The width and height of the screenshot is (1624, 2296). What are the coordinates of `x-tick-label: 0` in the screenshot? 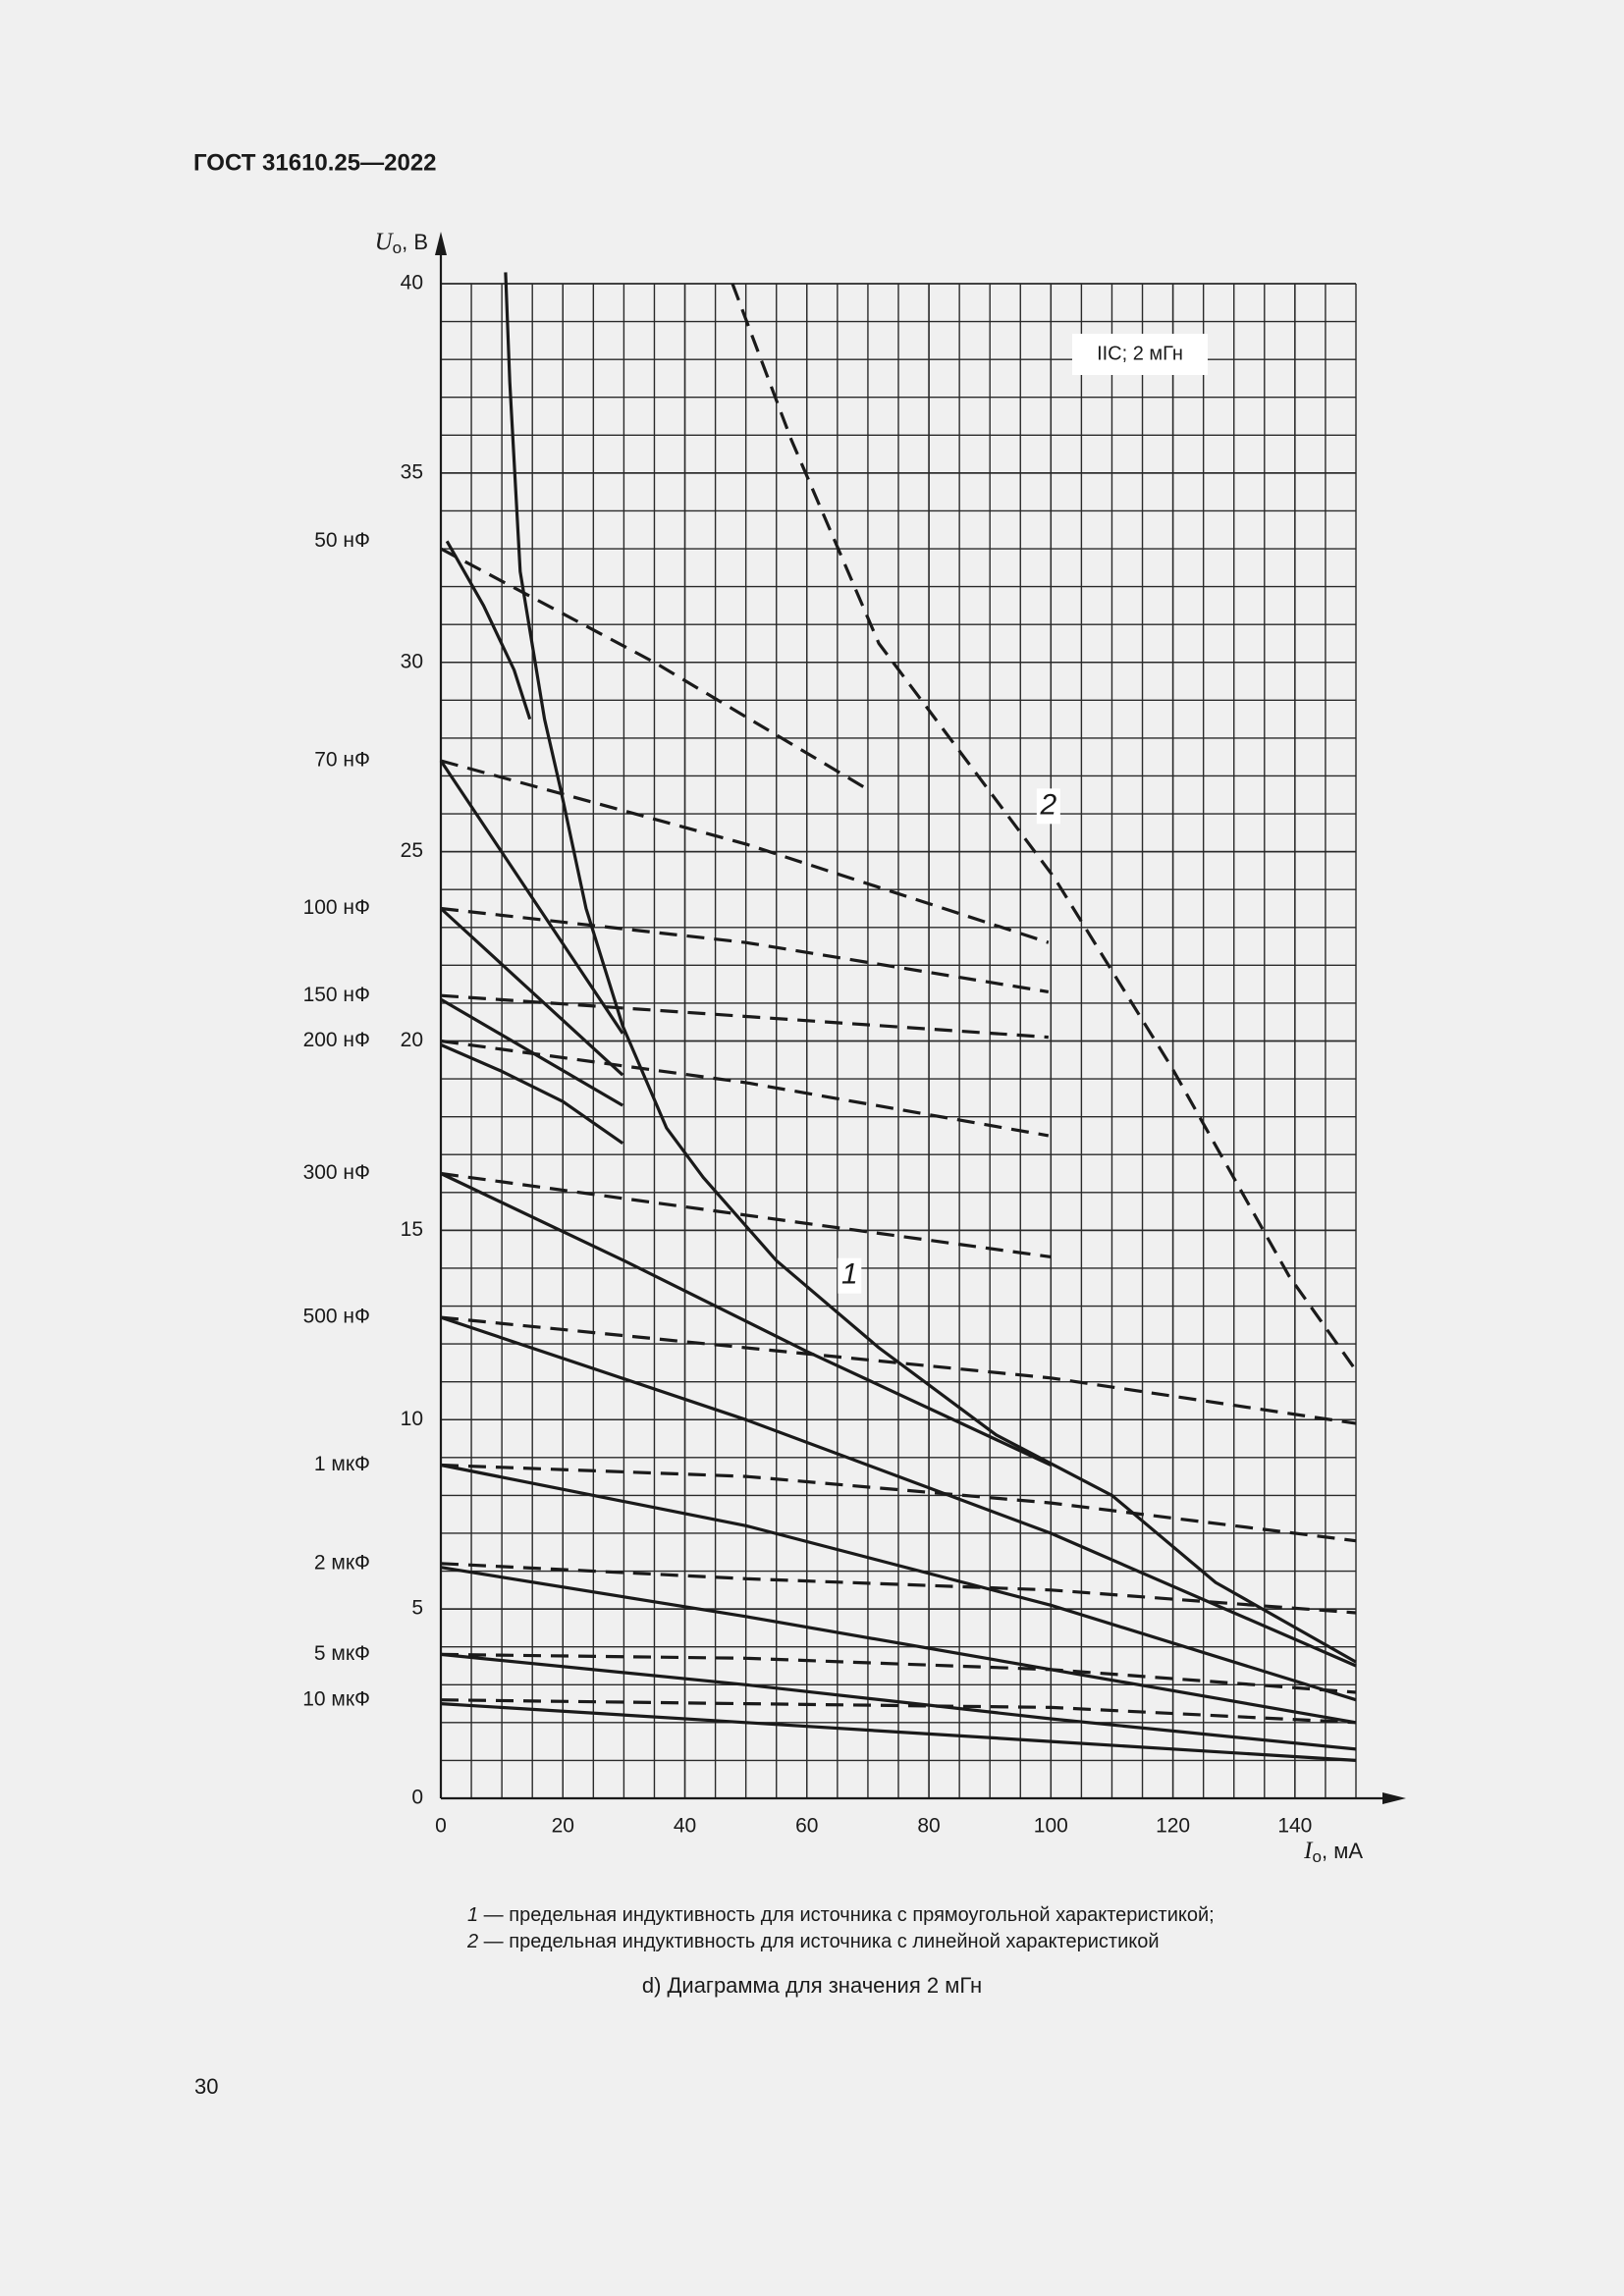 It's located at (441, 1827).